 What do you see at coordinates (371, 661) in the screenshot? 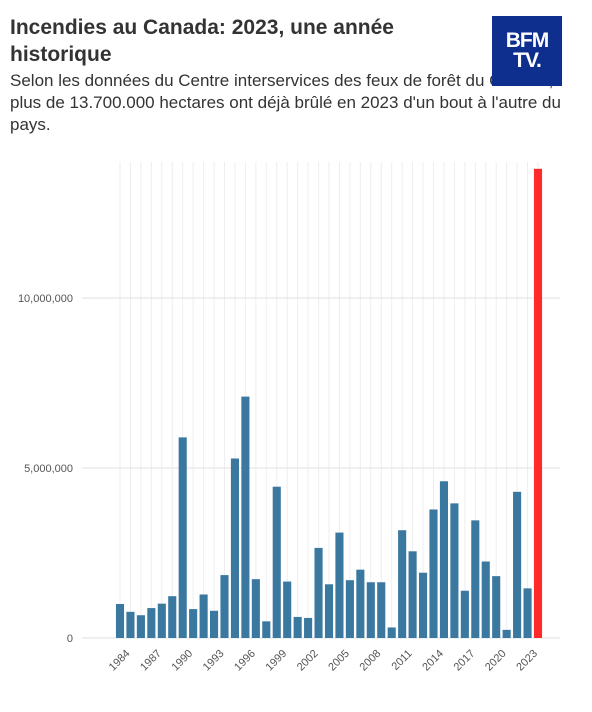
I see `x-tick-label: 2008` at bounding box center [371, 661].